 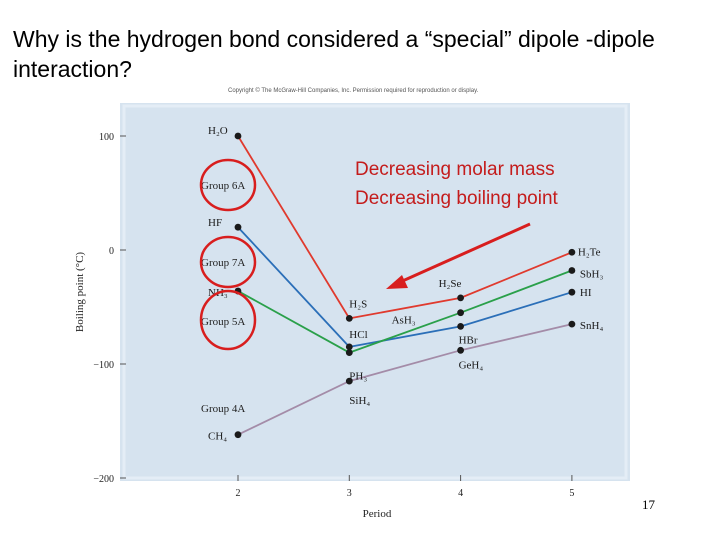 What do you see at coordinates (103, 479) in the screenshot?
I see `y-tick-label: −200` at bounding box center [103, 479].